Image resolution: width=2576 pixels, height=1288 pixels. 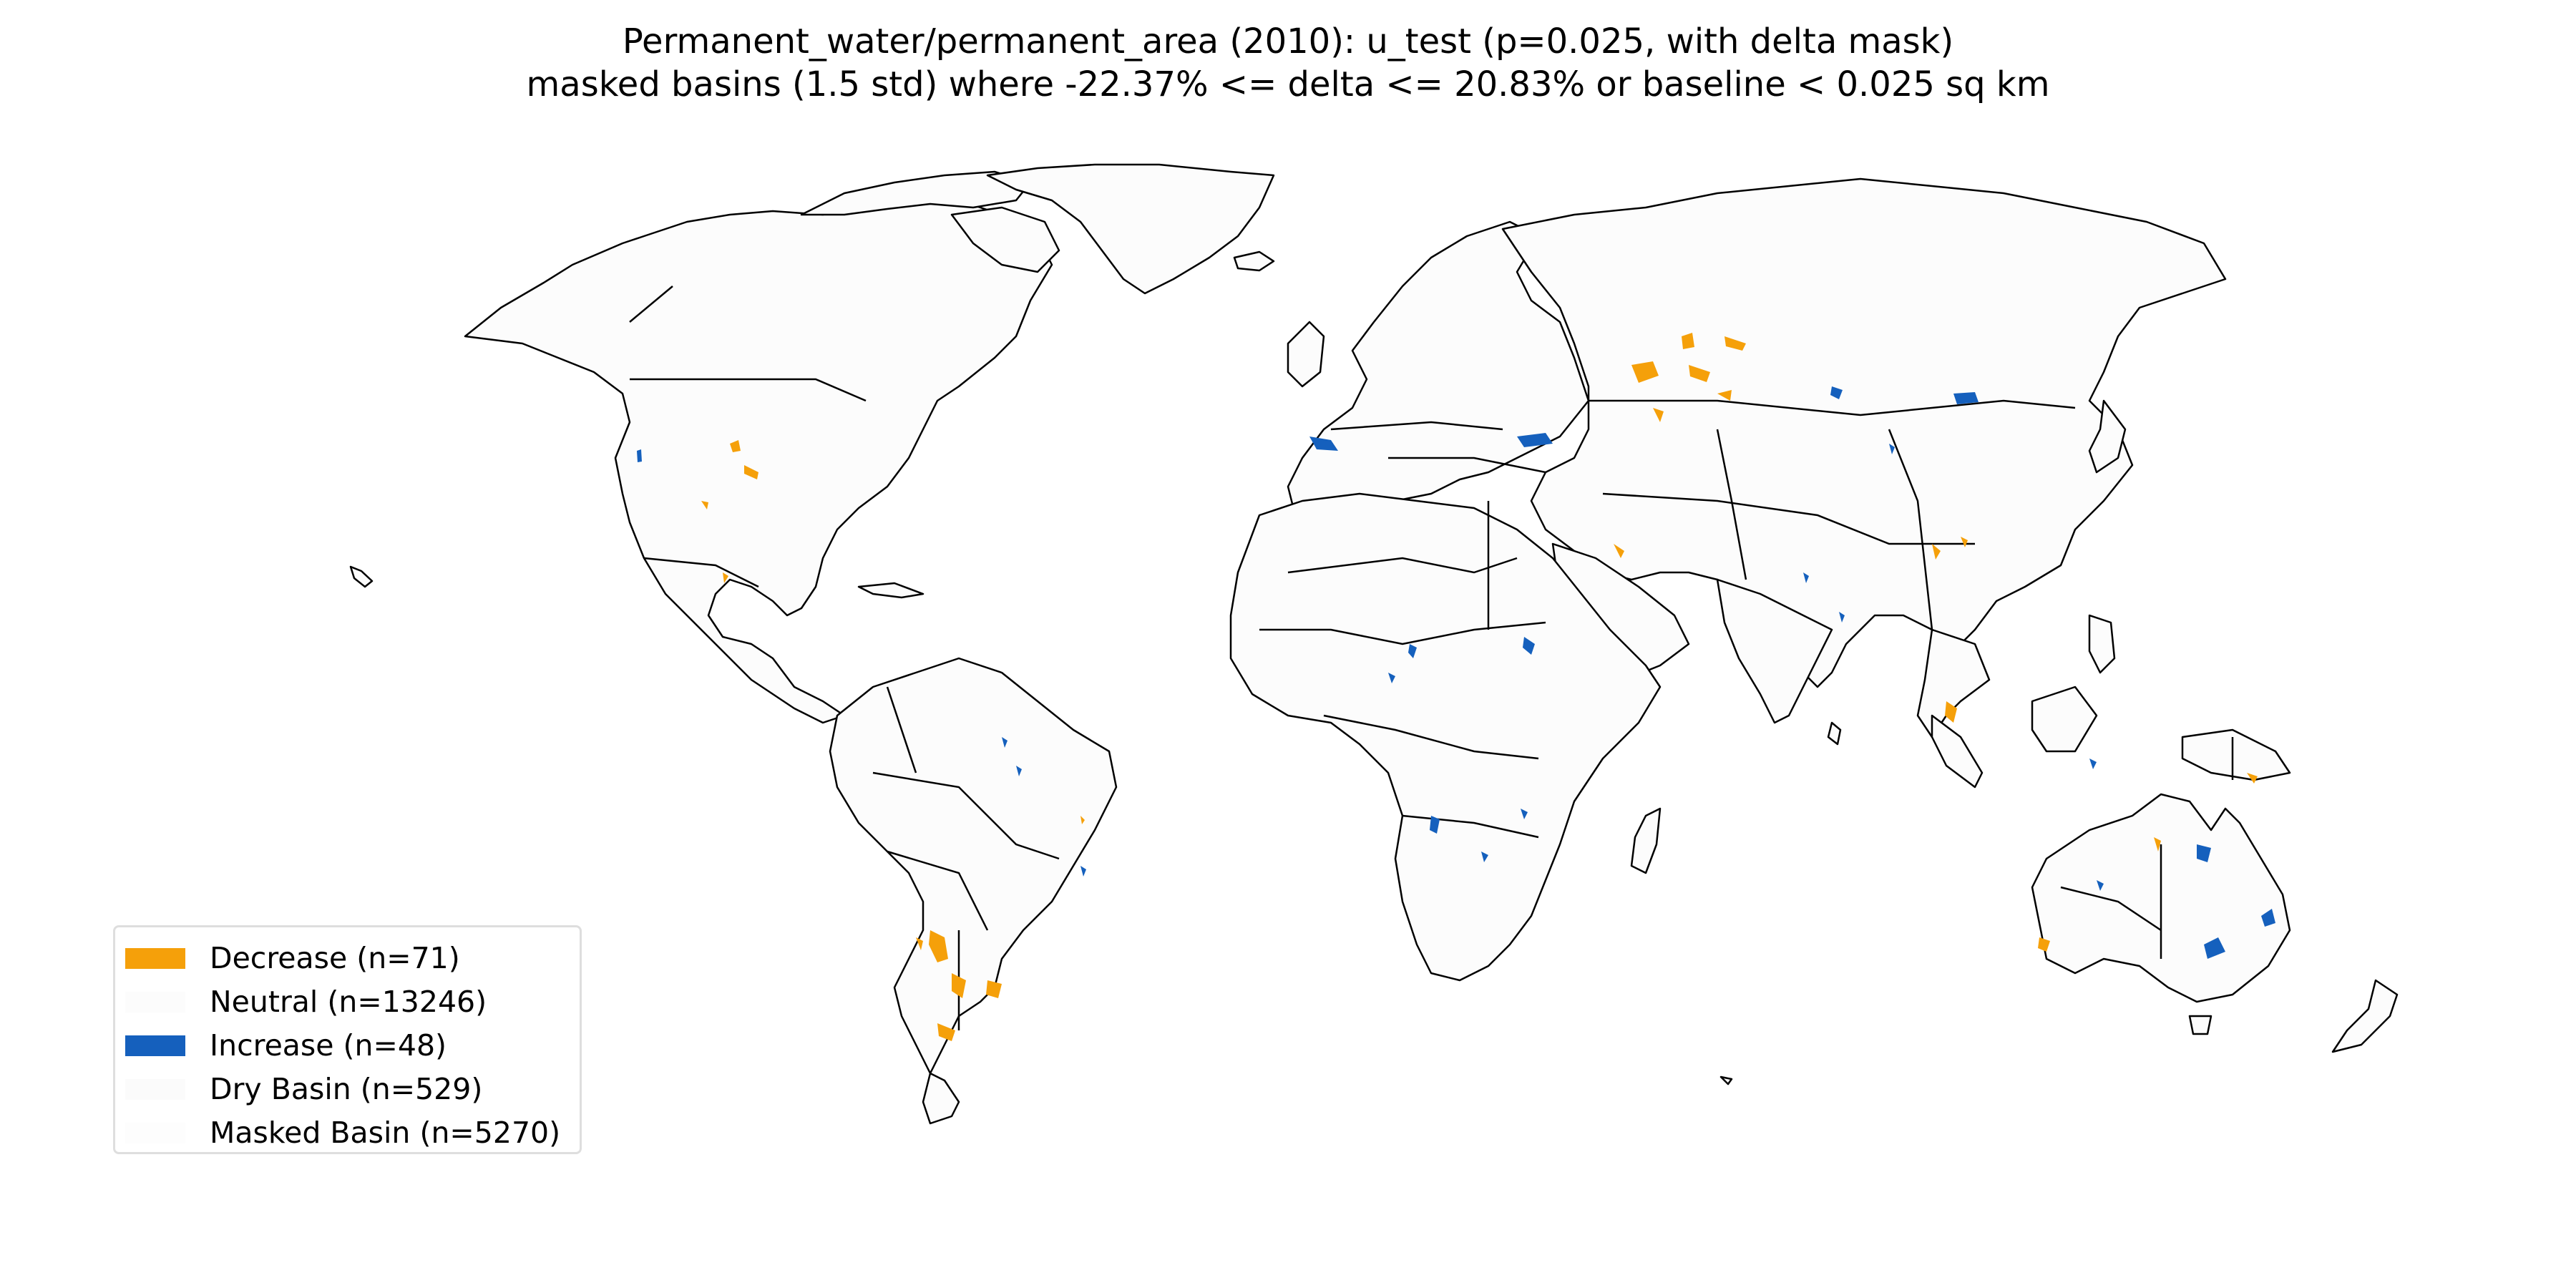 I want to click on legend-label-decrease: Decrease (n=71), so click(x=335, y=958).